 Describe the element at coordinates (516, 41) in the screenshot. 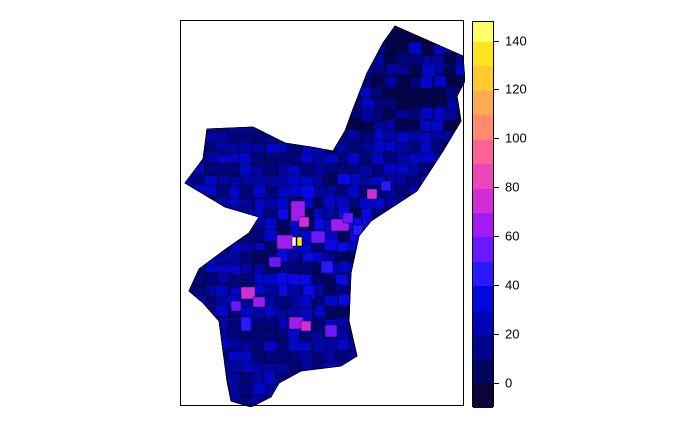

I see `legend-tick-label: 140` at that location.